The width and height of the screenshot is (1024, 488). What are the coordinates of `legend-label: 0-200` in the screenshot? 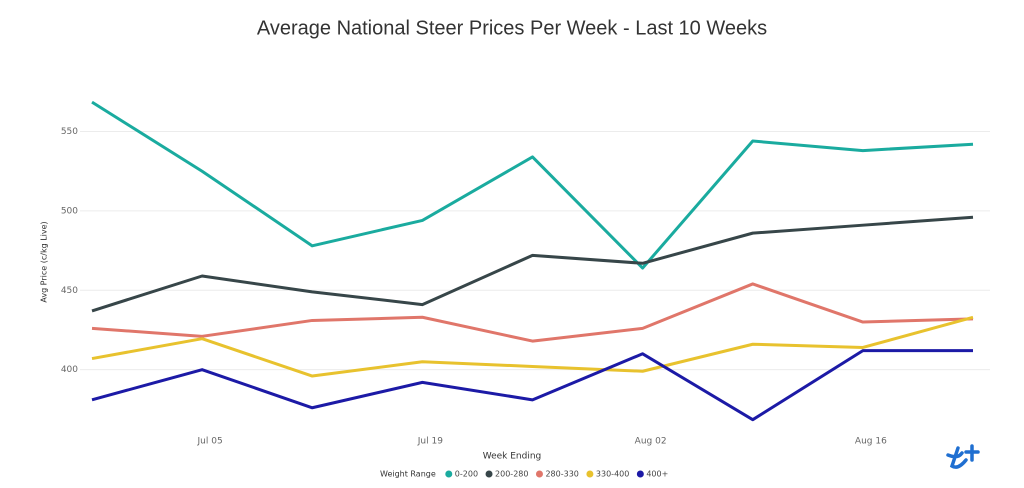 It's located at (466, 474).